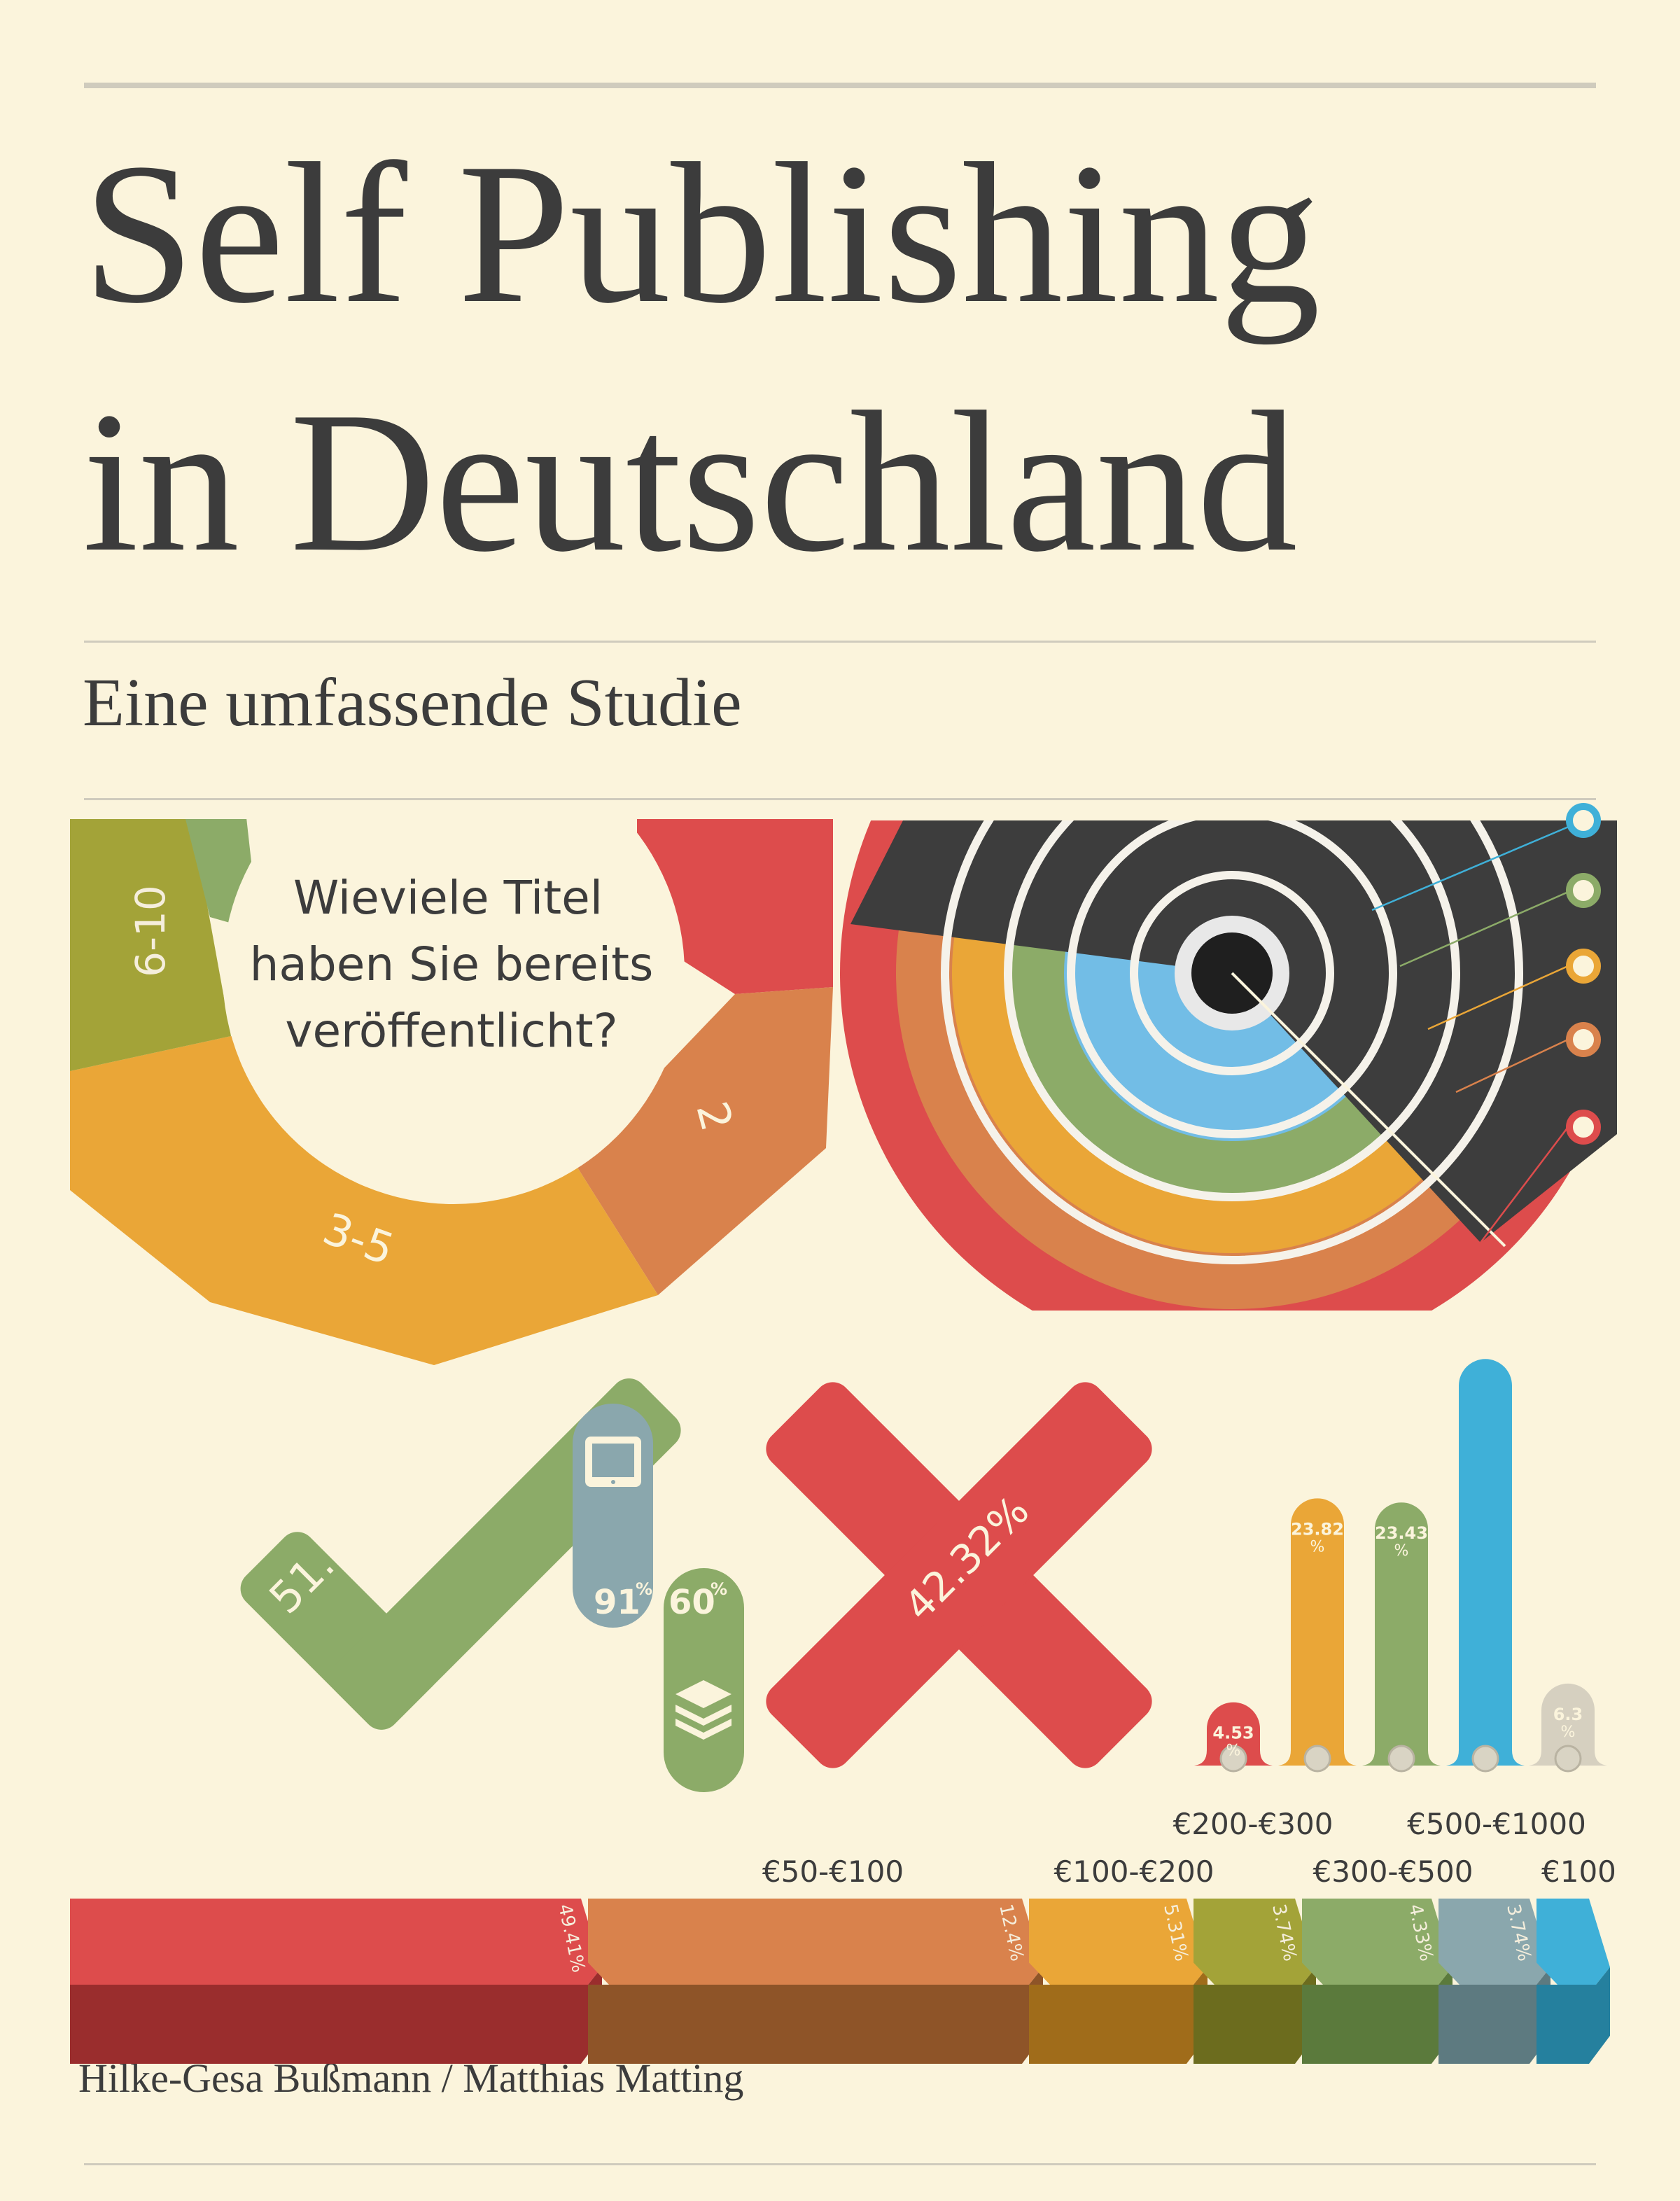 This screenshot has height=2201, width=1680. Describe the element at coordinates (412, 703) in the screenshot. I see `subtitle: Eine umfassende Studie` at that location.